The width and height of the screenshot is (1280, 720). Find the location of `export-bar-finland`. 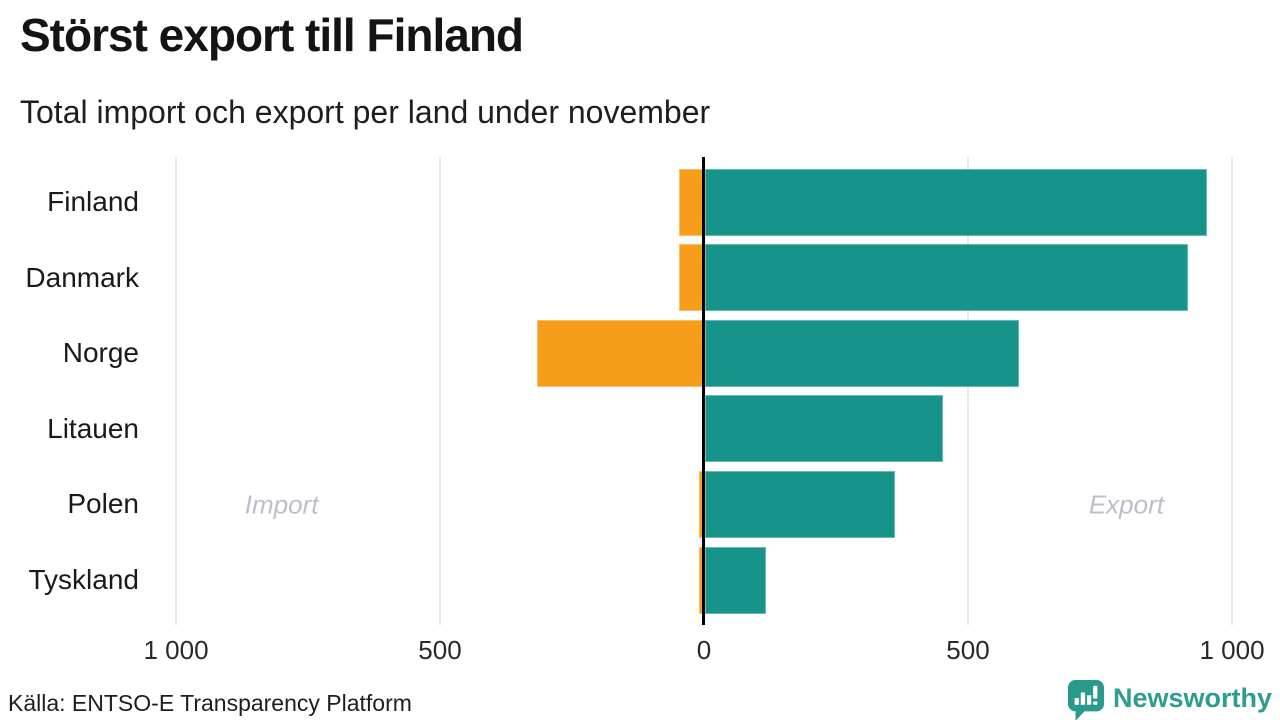

export-bar-finland is located at coordinates (956, 202).